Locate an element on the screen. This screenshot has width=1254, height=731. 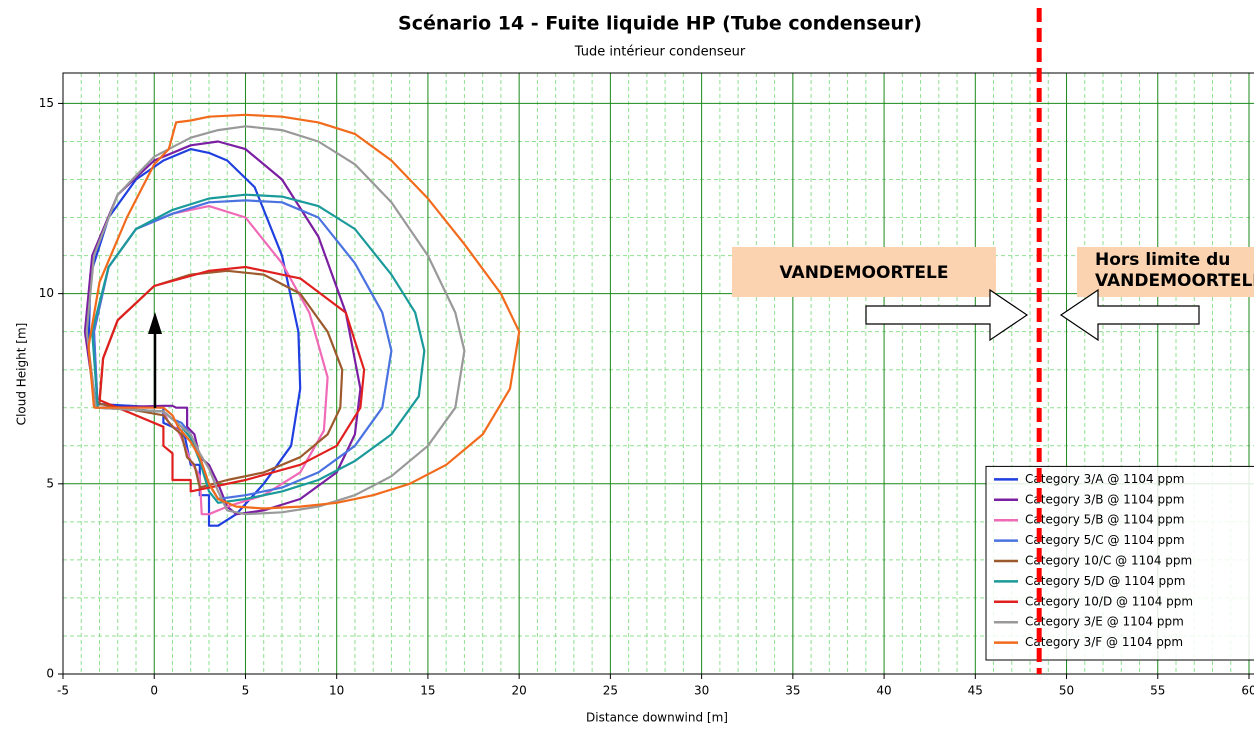
x-tick-label: 45 is located at coordinates (975, 691).